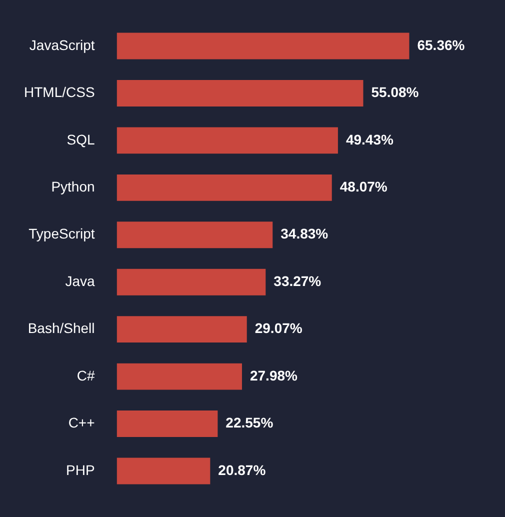 The width and height of the screenshot is (505, 517). What do you see at coordinates (364, 186) in the screenshot?
I see `data-label: 48.07%` at bounding box center [364, 186].